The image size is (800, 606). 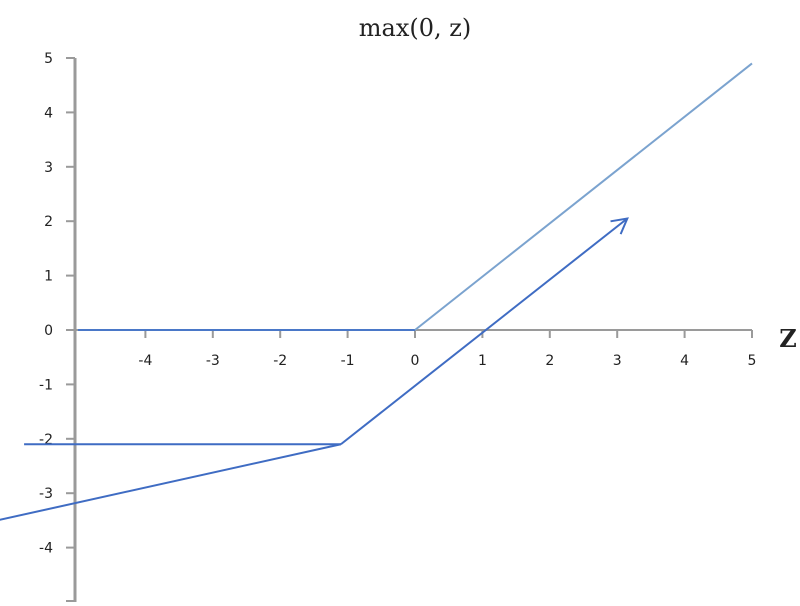 I want to click on x-tick-label: 1, so click(x=482, y=361).